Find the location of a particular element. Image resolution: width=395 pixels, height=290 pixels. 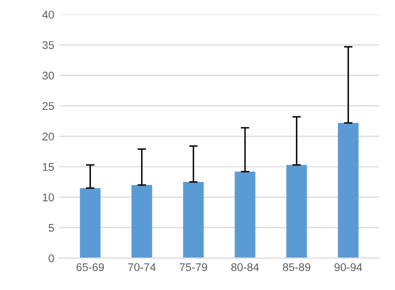

y-tick-label: 5 is located at coordinates (51, 228).